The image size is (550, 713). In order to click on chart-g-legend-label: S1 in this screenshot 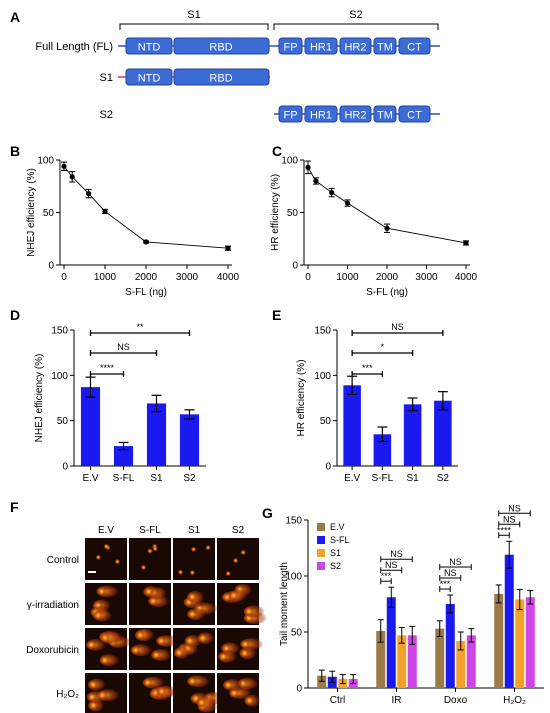, I will do `click(335, 553)`.